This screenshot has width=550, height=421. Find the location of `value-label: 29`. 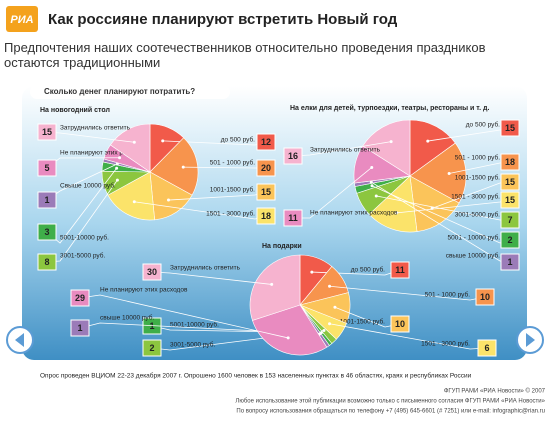

value-label: 29 is located at coordinates (80, 298).